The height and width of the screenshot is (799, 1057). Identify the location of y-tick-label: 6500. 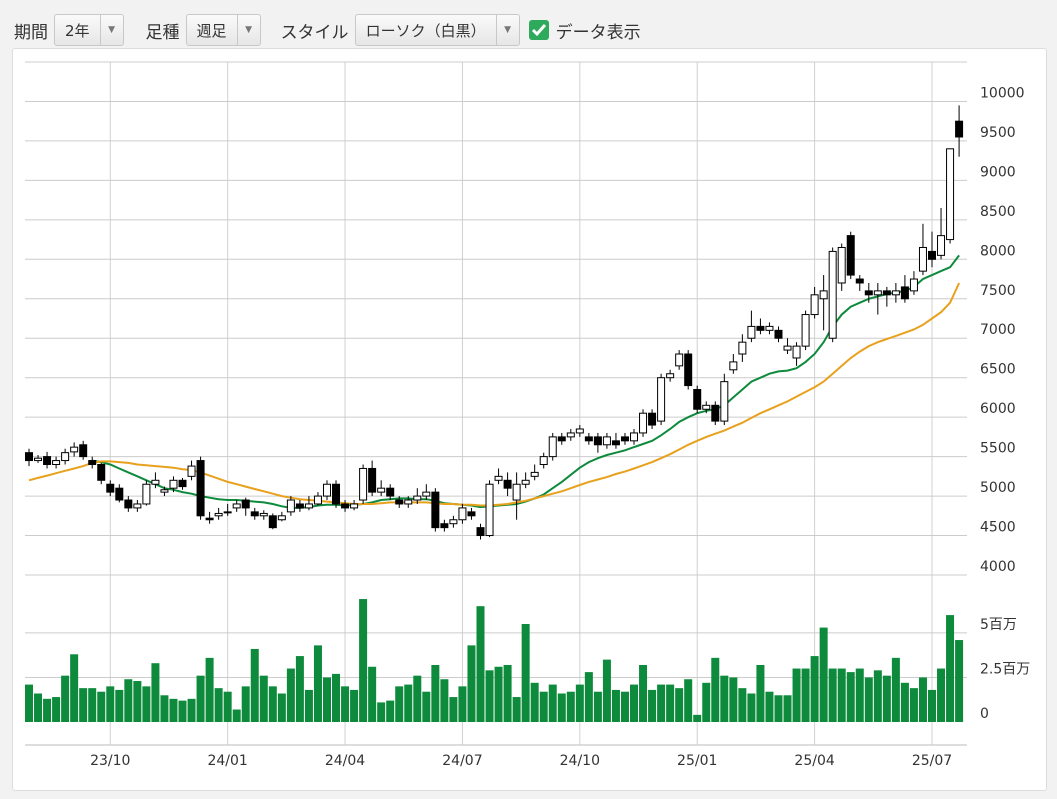
(998, 370).